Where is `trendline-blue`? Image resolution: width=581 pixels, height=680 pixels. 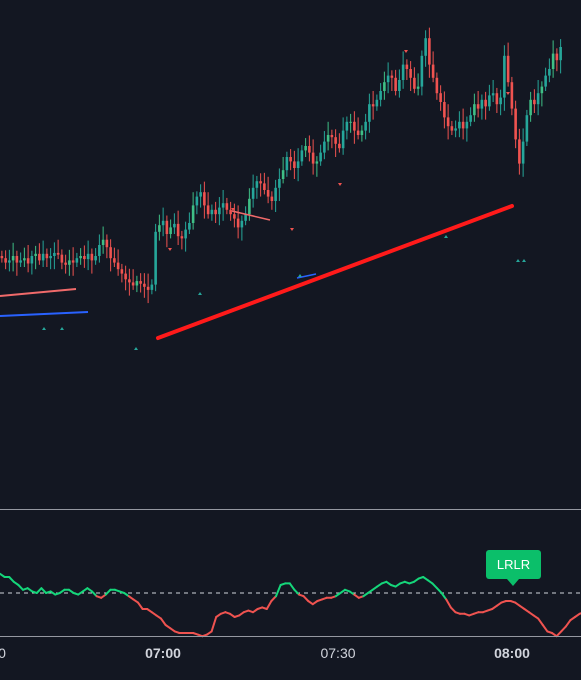 trendline-blue is located at coordinates (44, 314).